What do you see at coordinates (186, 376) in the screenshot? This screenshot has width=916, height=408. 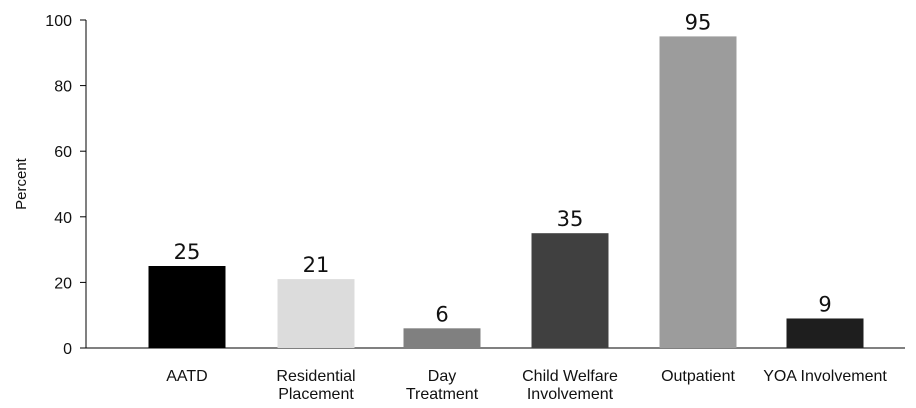 I see `x-tick-label: AATD` at bounding box center [186, 376].